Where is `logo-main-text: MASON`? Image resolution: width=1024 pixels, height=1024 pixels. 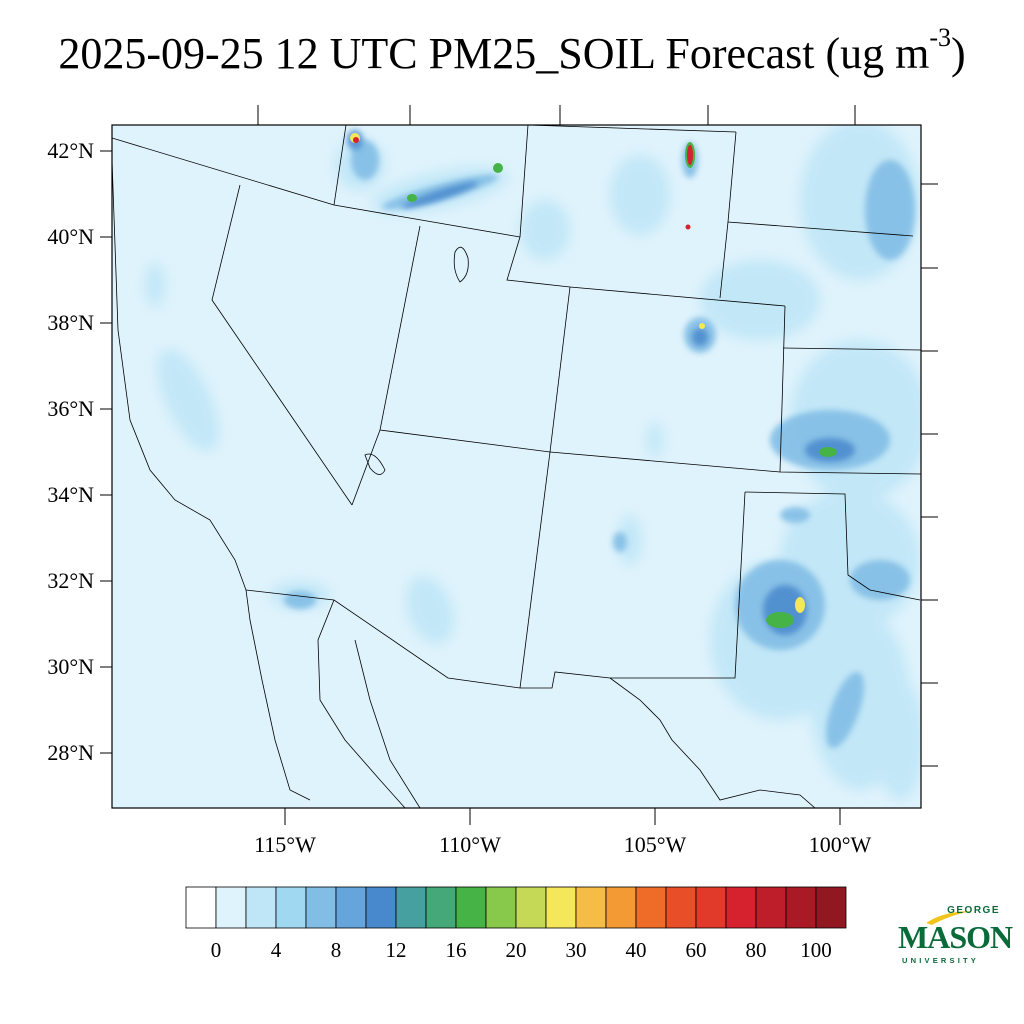
logo-main-text: MASON is located at coordinates (955, 937).